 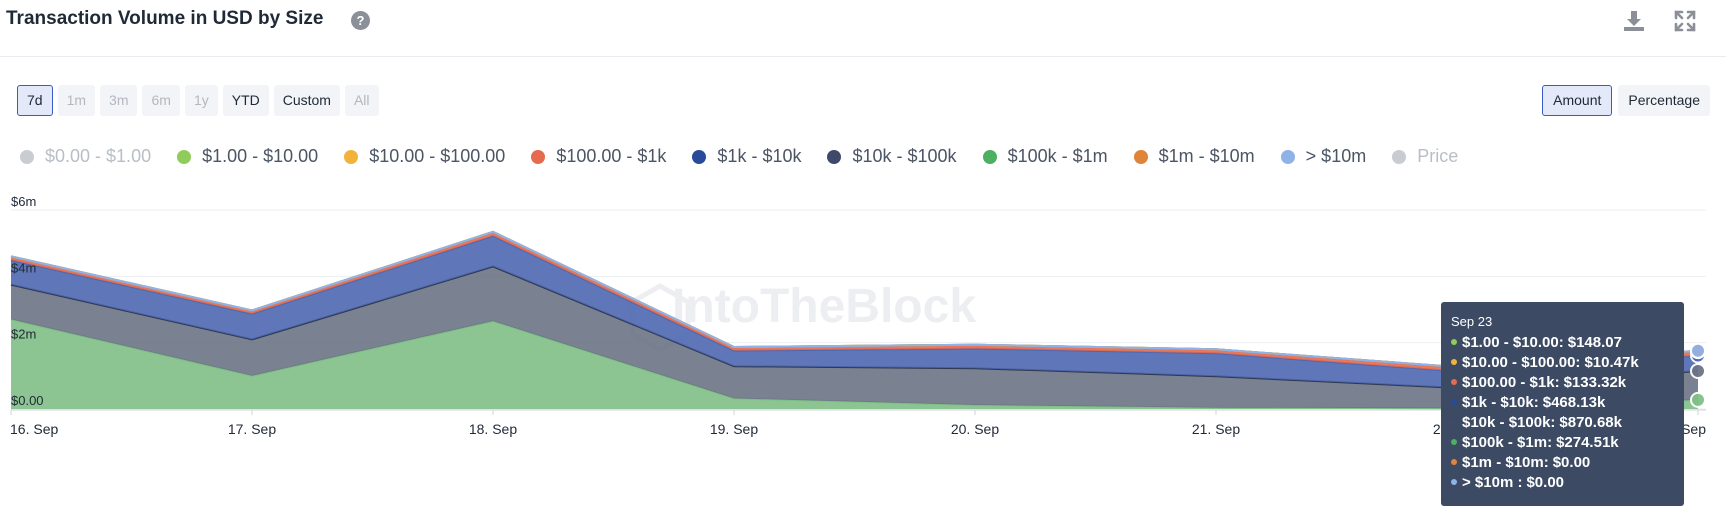 I want to click on range-button-1y: 1y, so click(x=201, y=100).